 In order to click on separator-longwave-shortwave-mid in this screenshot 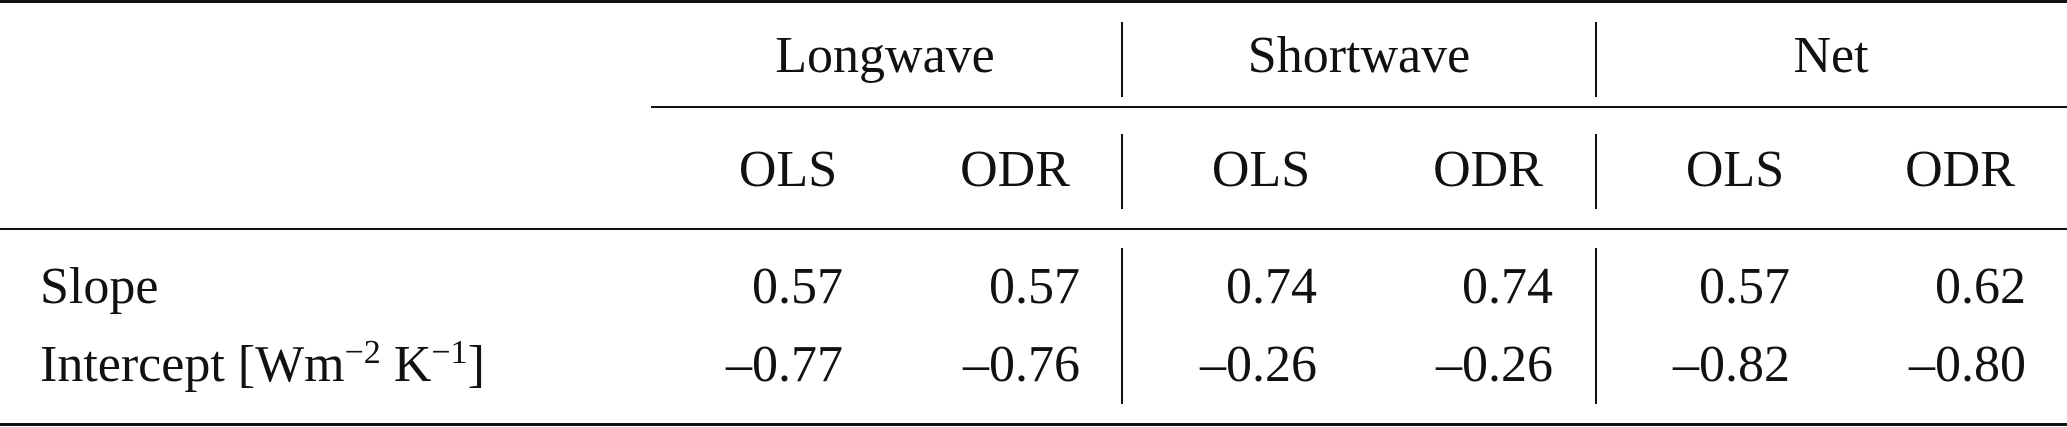, I will do `click(1122, 171)`.